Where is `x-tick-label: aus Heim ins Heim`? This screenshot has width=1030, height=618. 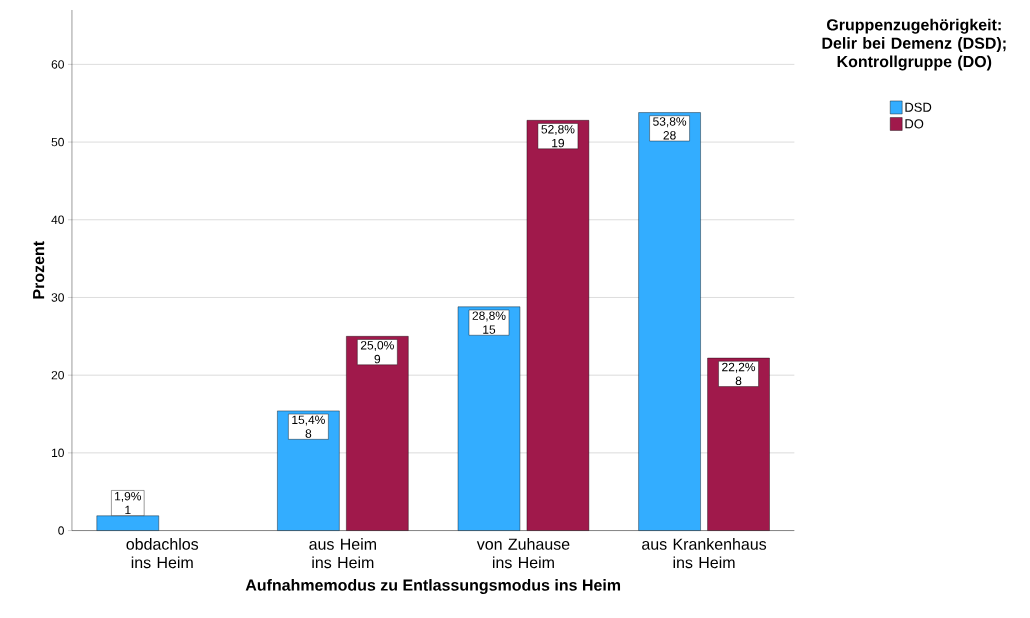 x-tick-label: aus Heim ins Heim is located at coordinates (342, 552).